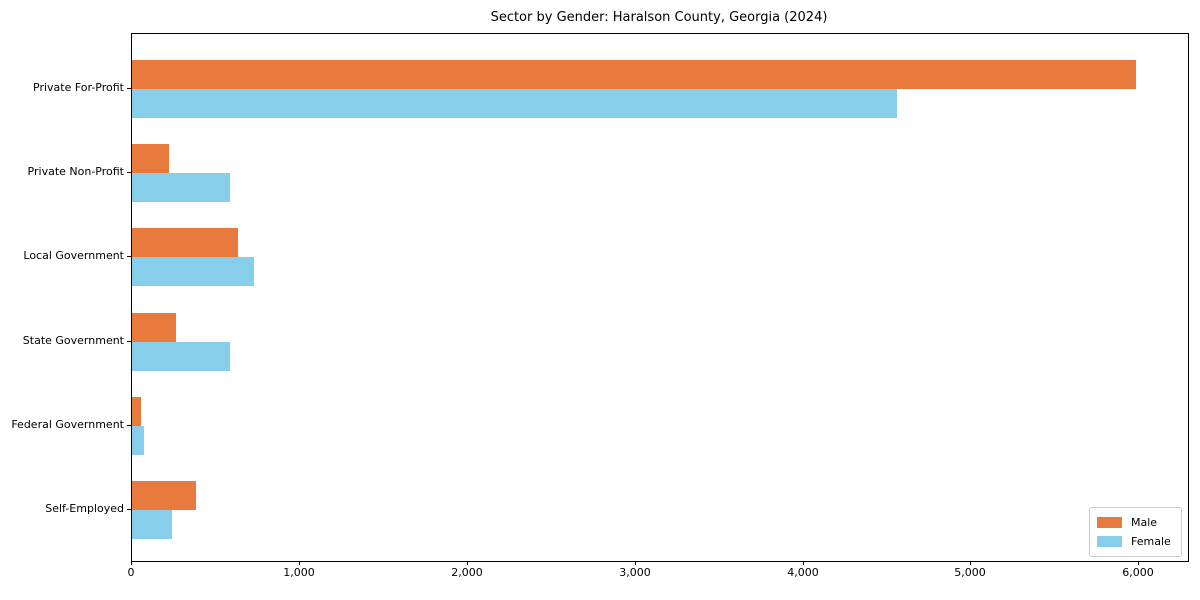 This screenshot has height=600, width=1200. What do you see at coordinates (67, 424) in the screenshot?
I see `y-tick-label: Federal Government` at bounding box center [67, 424].